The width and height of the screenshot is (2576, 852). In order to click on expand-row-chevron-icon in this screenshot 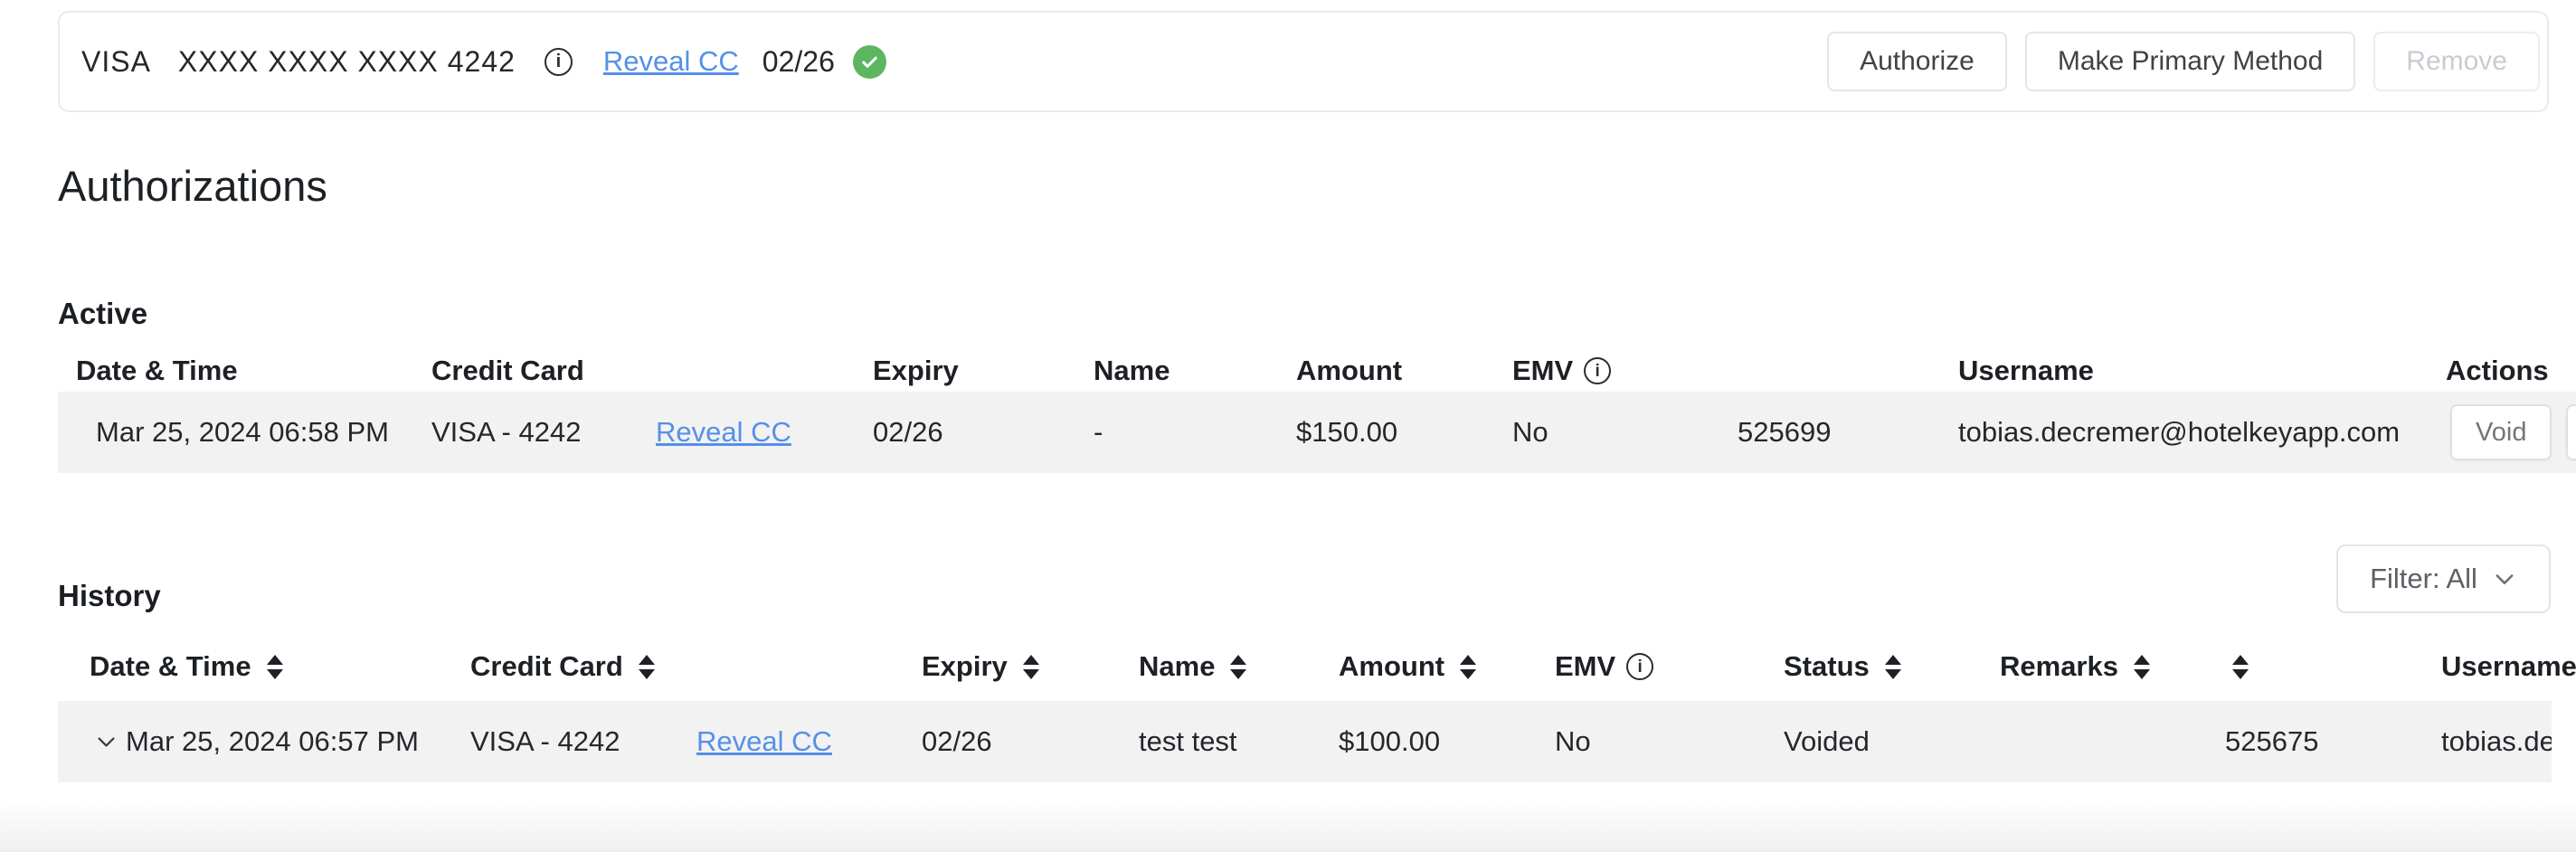, I will do `click(106, 742)`.